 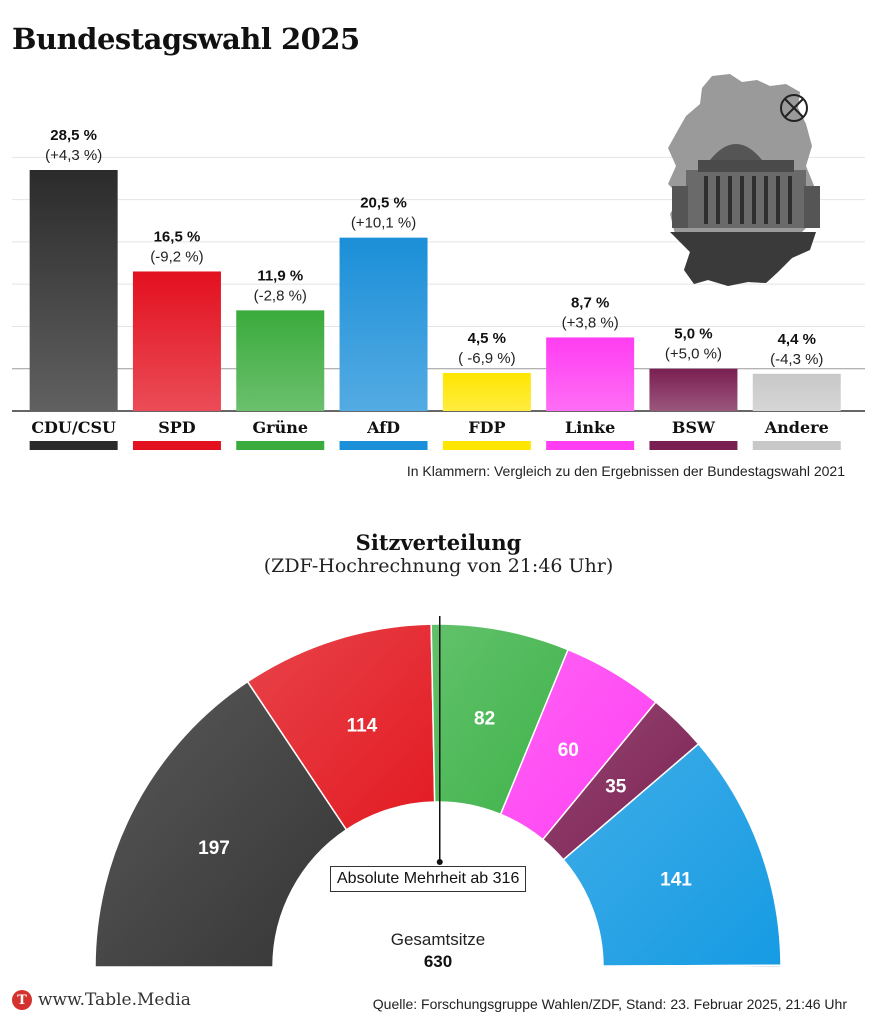 What do you see at coordinates (73, 155) in the screenshot?
I see `bar-change-label: (+4,3 %)` at bounding box center [73, 155].